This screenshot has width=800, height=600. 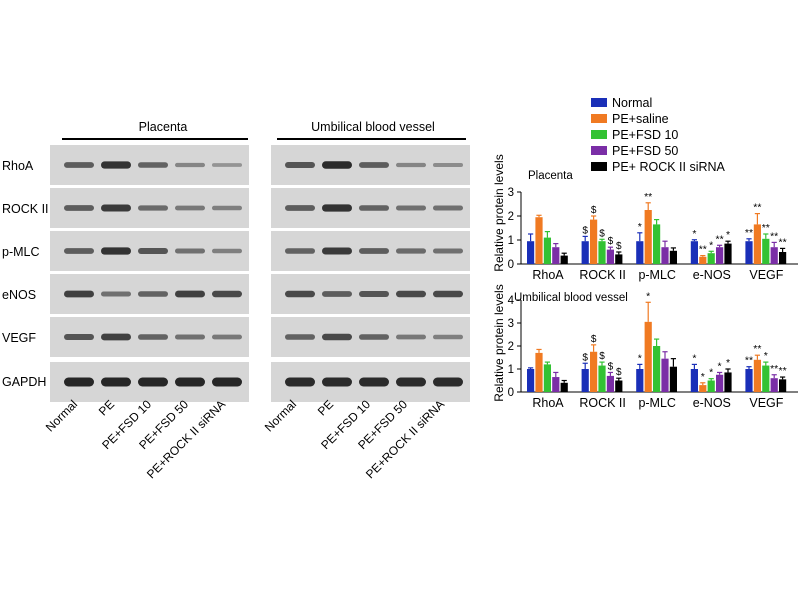 I want to click on bar-normal-e-nos, so click(x=694, y=380).